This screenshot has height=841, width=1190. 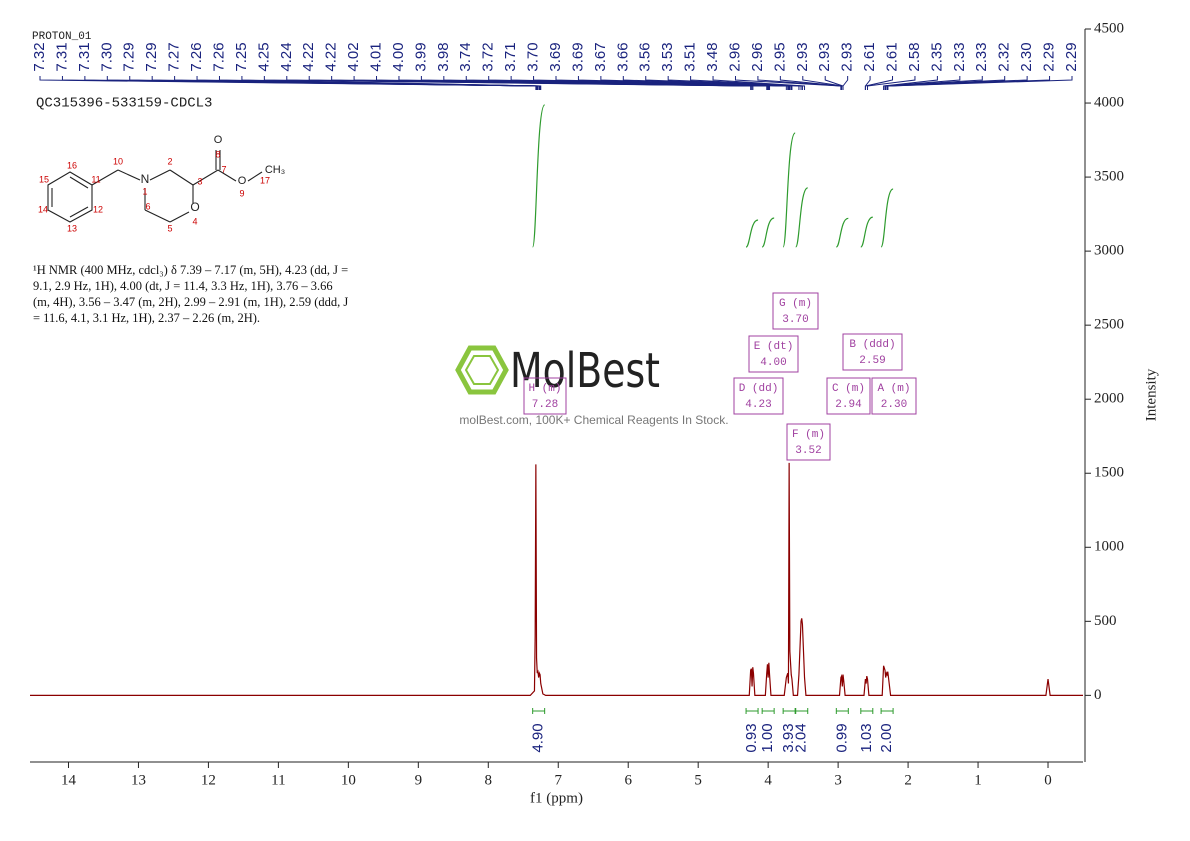 I want to click on atom-label: 13, so click(x=72, y=228).